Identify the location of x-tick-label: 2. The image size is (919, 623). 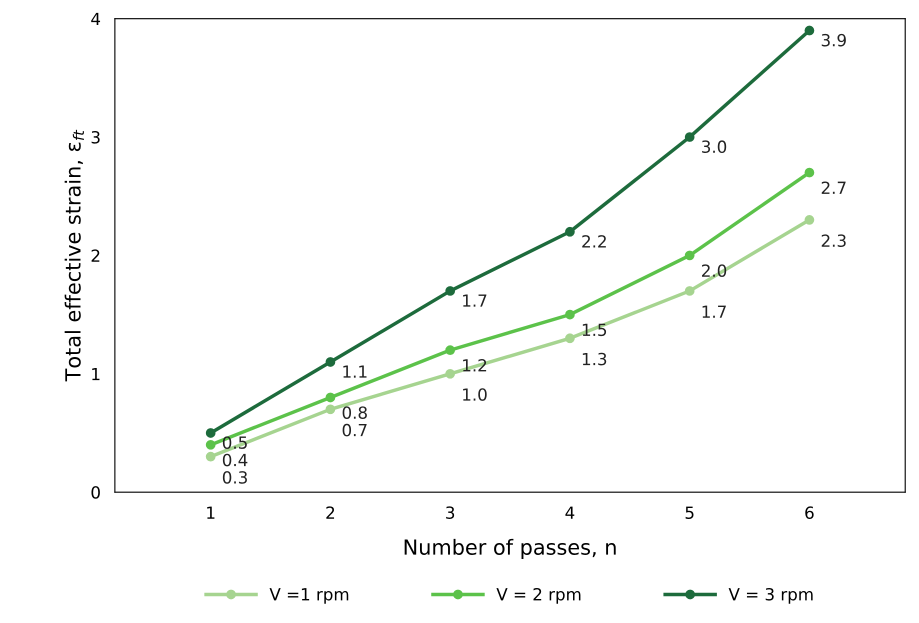
(330, 512).